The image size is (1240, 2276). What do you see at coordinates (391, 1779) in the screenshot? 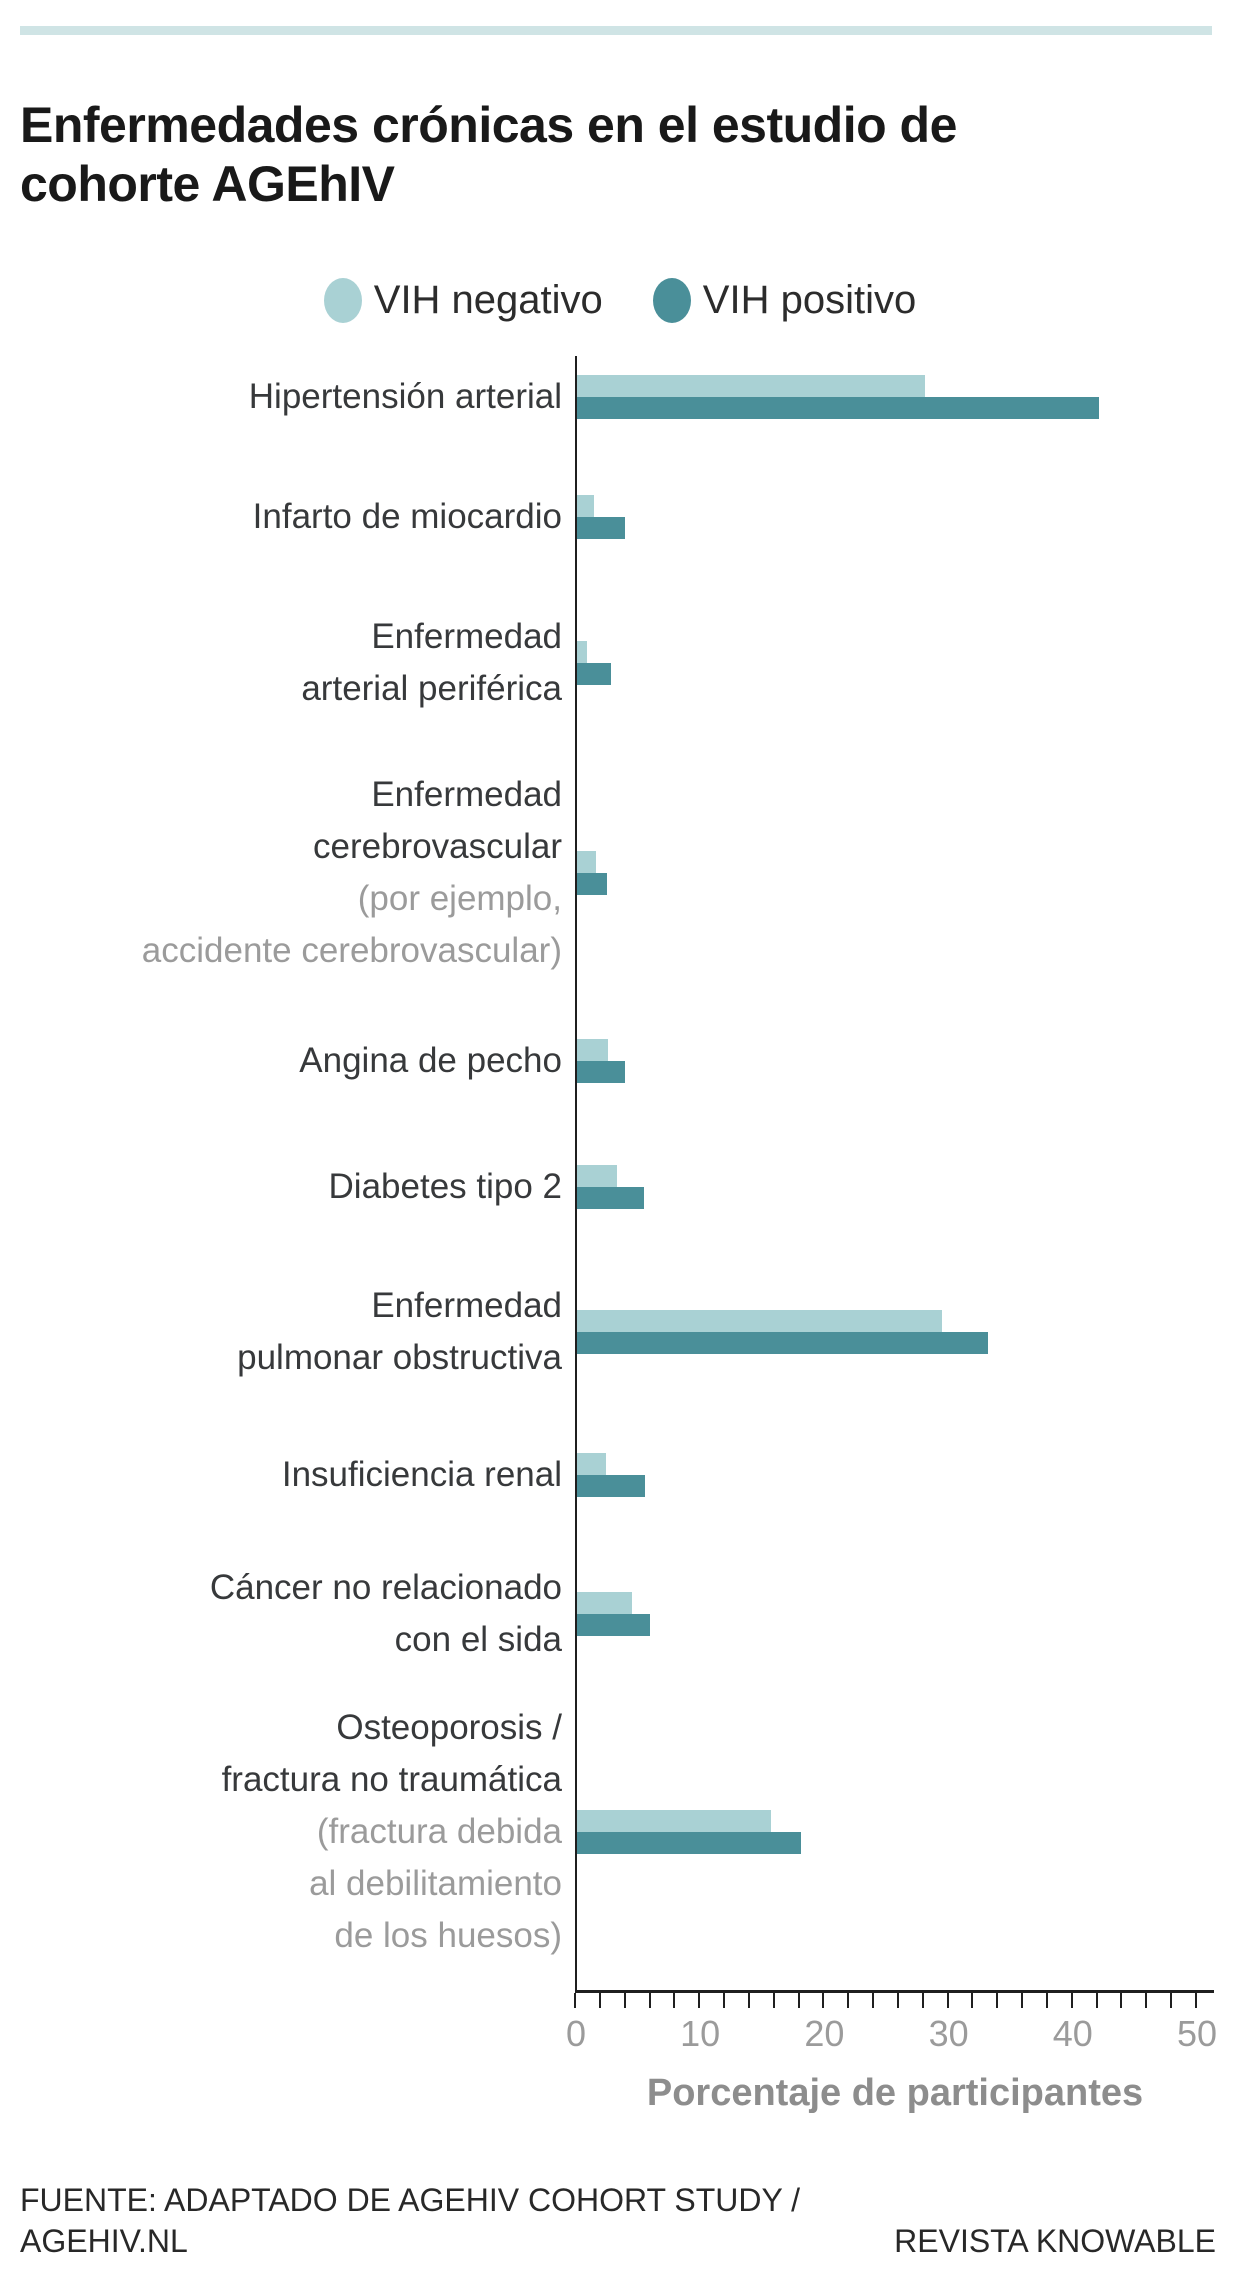
I see `category-label-line: fractura no traumática` at bounding box center [391, 1779].